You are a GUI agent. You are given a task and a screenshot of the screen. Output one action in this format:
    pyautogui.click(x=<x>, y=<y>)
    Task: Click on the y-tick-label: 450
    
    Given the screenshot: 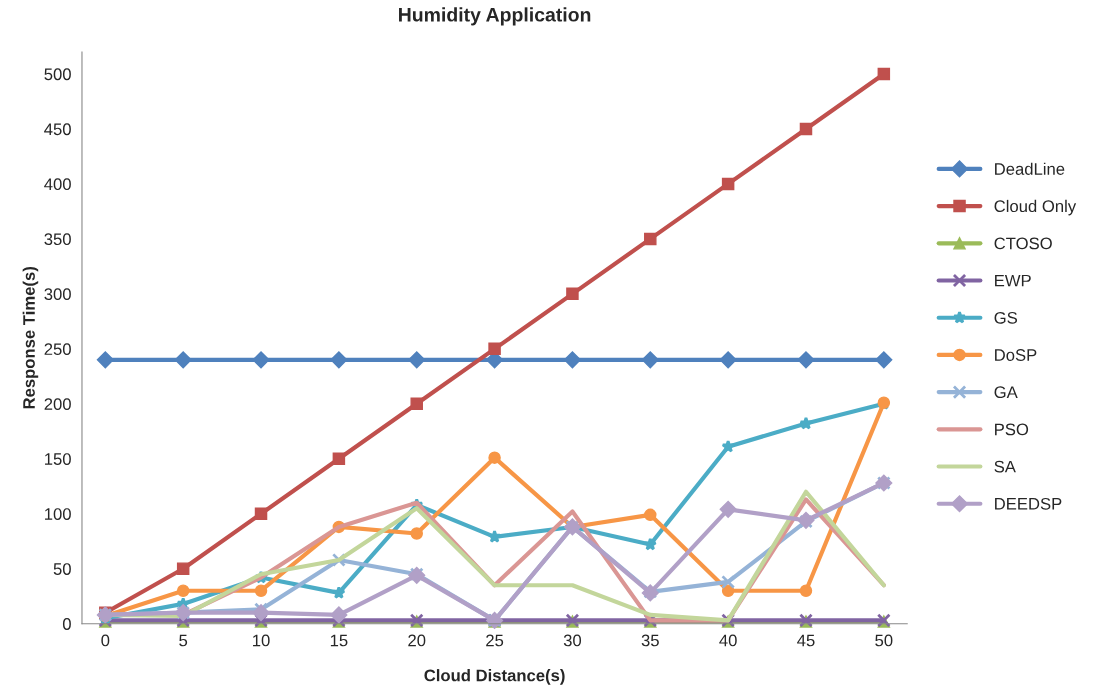 What is the action you would take?
    pyautogui.click(x=57, y=129)
    